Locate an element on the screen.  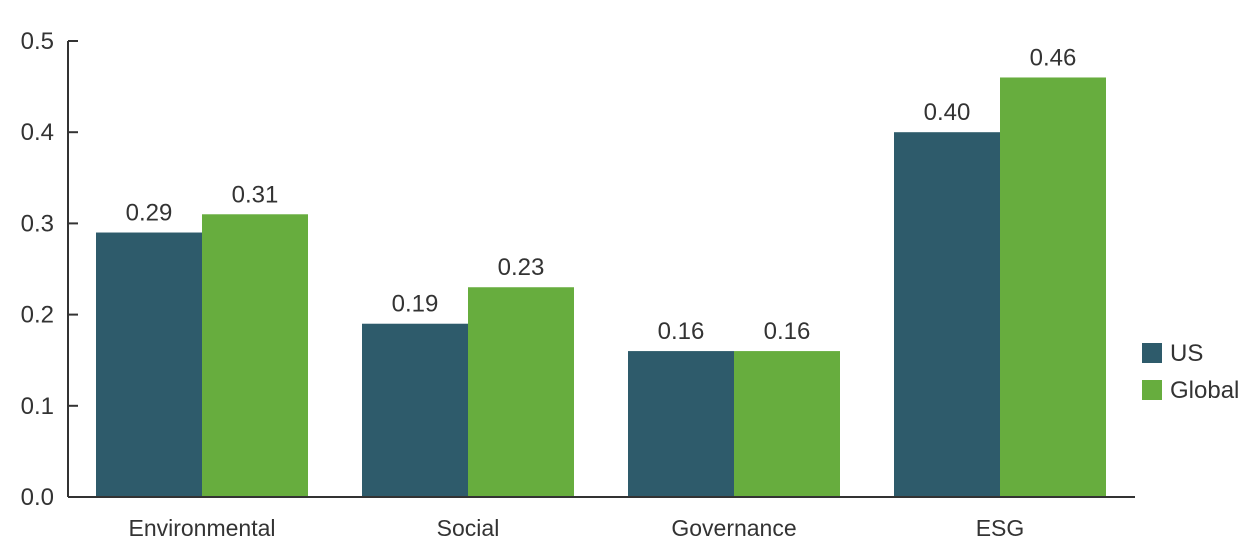
bar-global-governance is located at coordinates (787, 424).